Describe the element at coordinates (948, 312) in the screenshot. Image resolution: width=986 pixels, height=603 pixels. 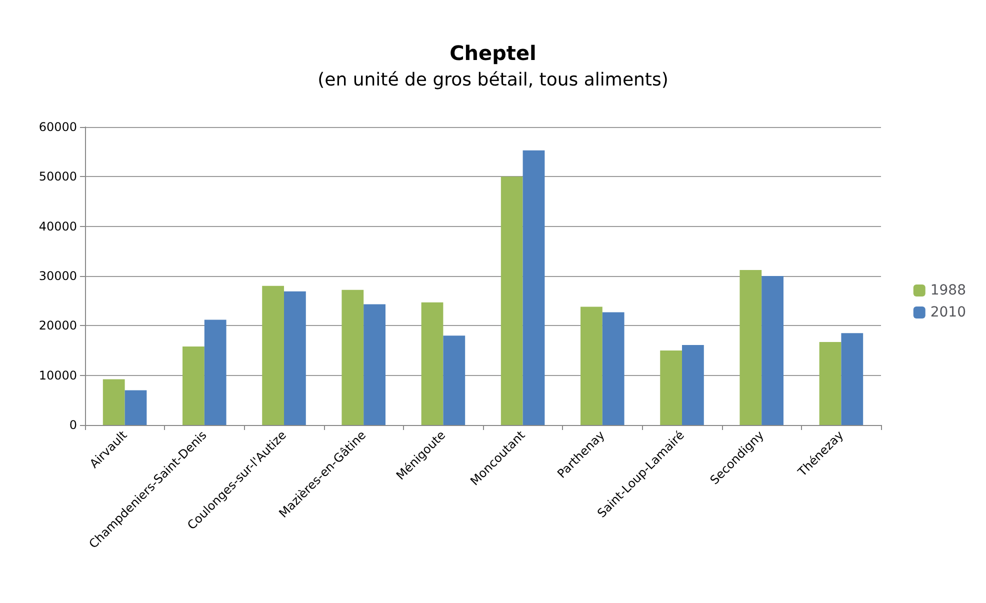
I see `legend-label: 2010` at that location.